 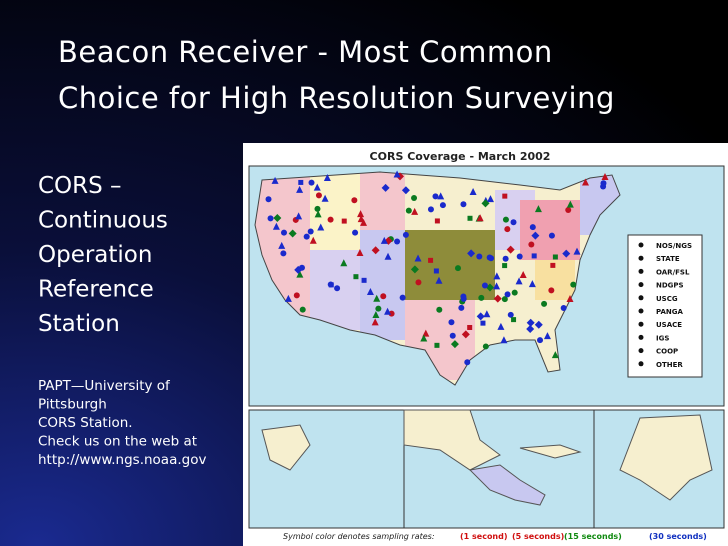 I want to click on heading-line: Continuous, so click(x=103, y=221).